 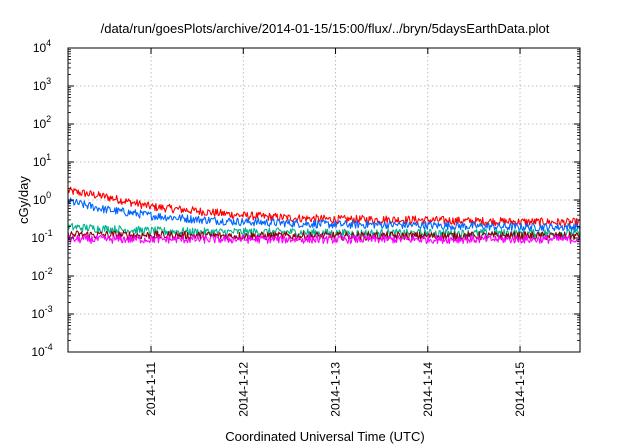 What do you see at coordinates (151, 389) in the screenshot?
I see `x-tick-label: 2014-1-11` at bounding box center [151, 389].